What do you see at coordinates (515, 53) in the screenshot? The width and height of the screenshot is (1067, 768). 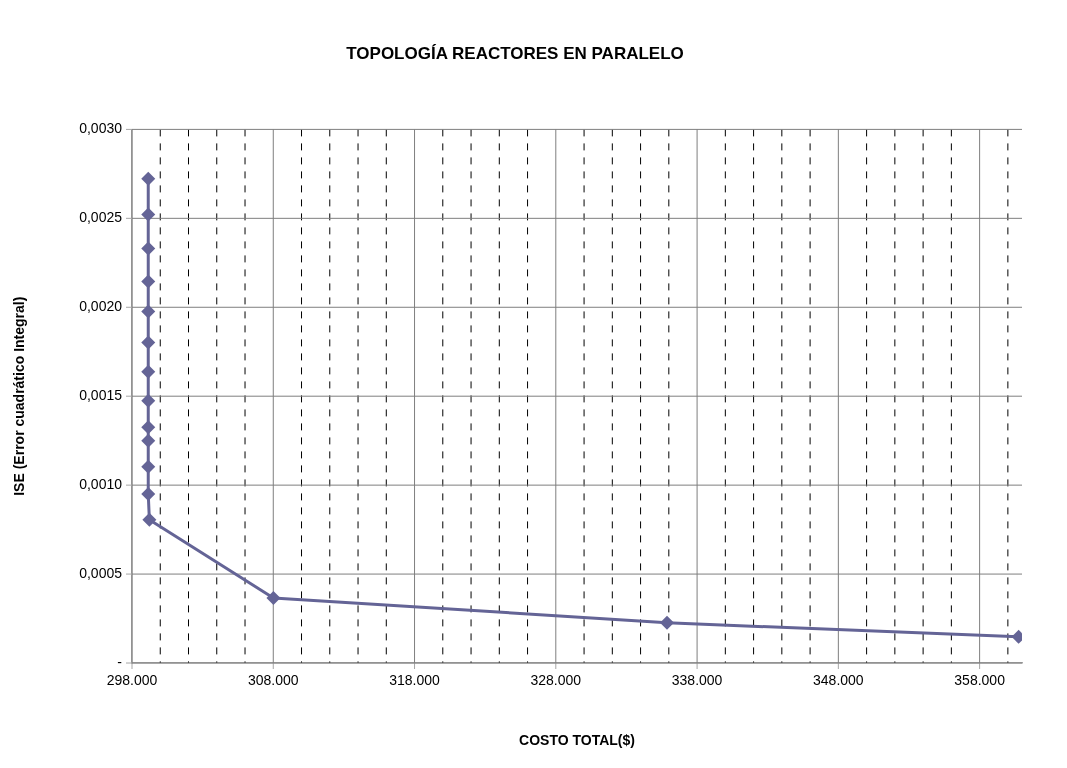 I see `chart-title: TOPOLOGÍA REACTORES EN PARALELO` at bounding box center [515, 53].